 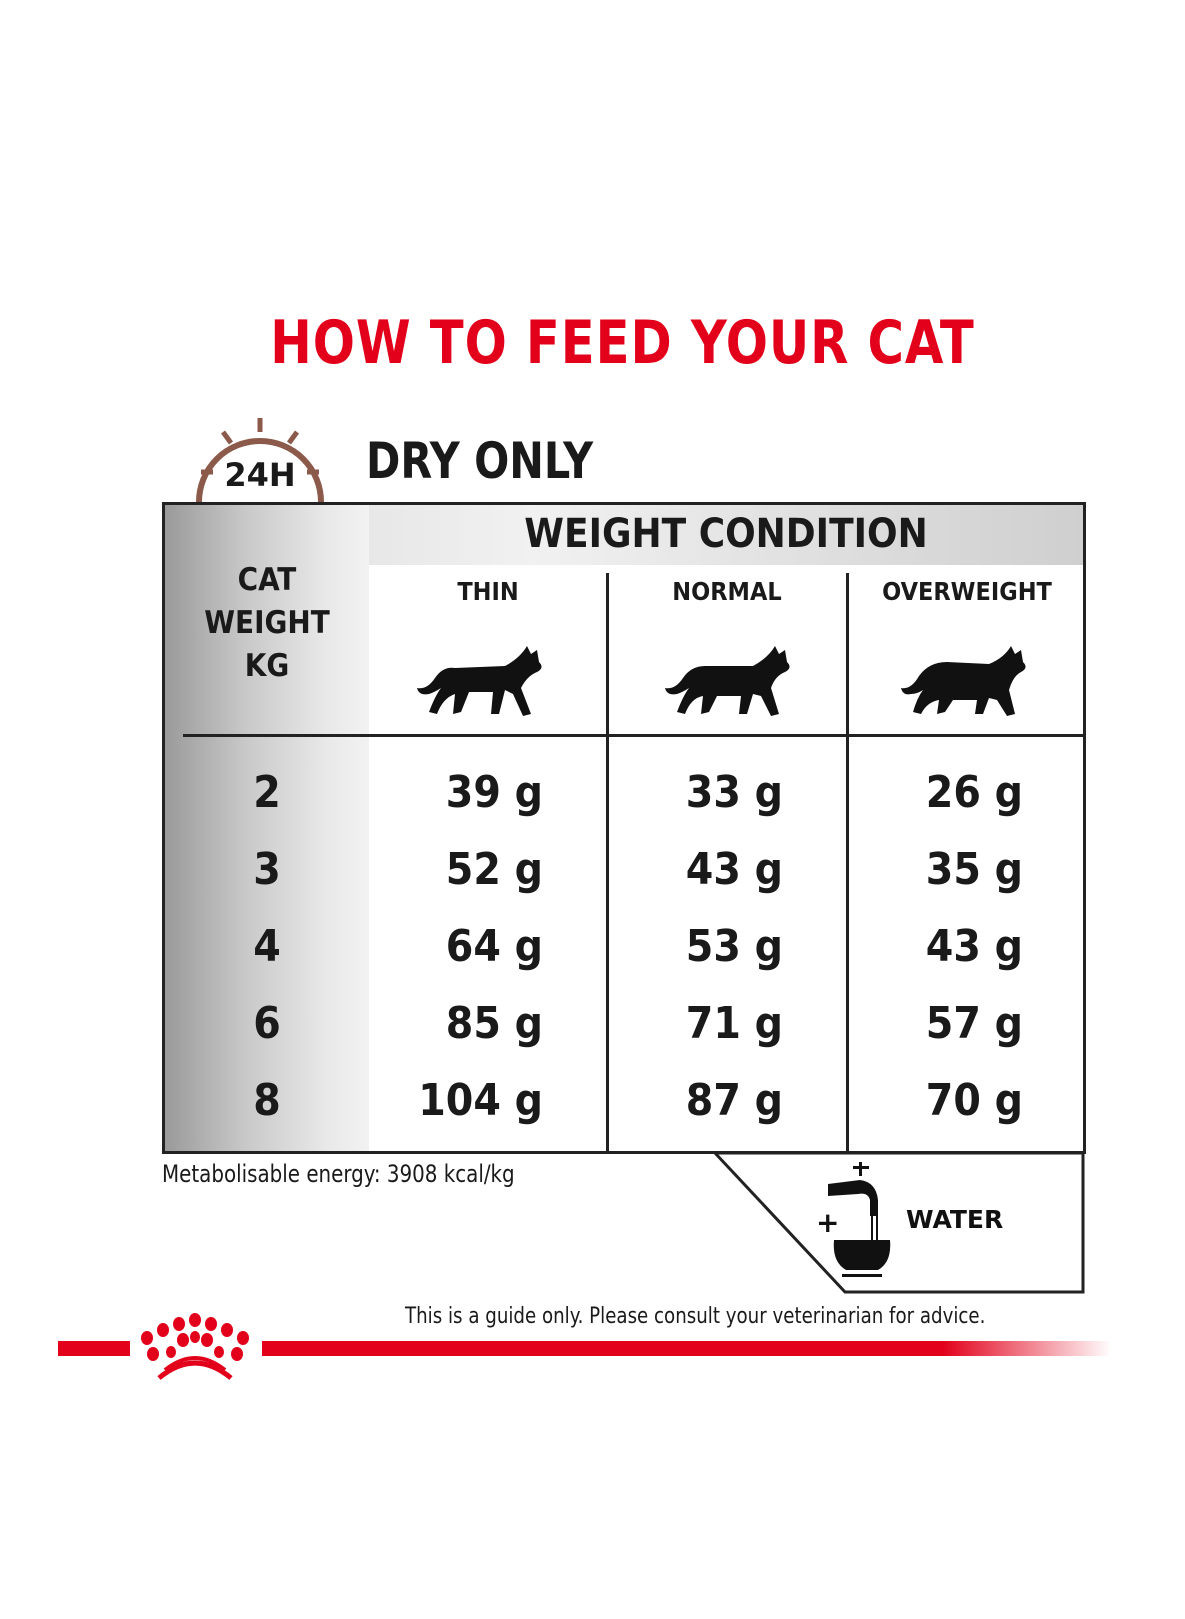 I want to click on column-overweight: OVERWEIGHT, so click(x=967, y=591).